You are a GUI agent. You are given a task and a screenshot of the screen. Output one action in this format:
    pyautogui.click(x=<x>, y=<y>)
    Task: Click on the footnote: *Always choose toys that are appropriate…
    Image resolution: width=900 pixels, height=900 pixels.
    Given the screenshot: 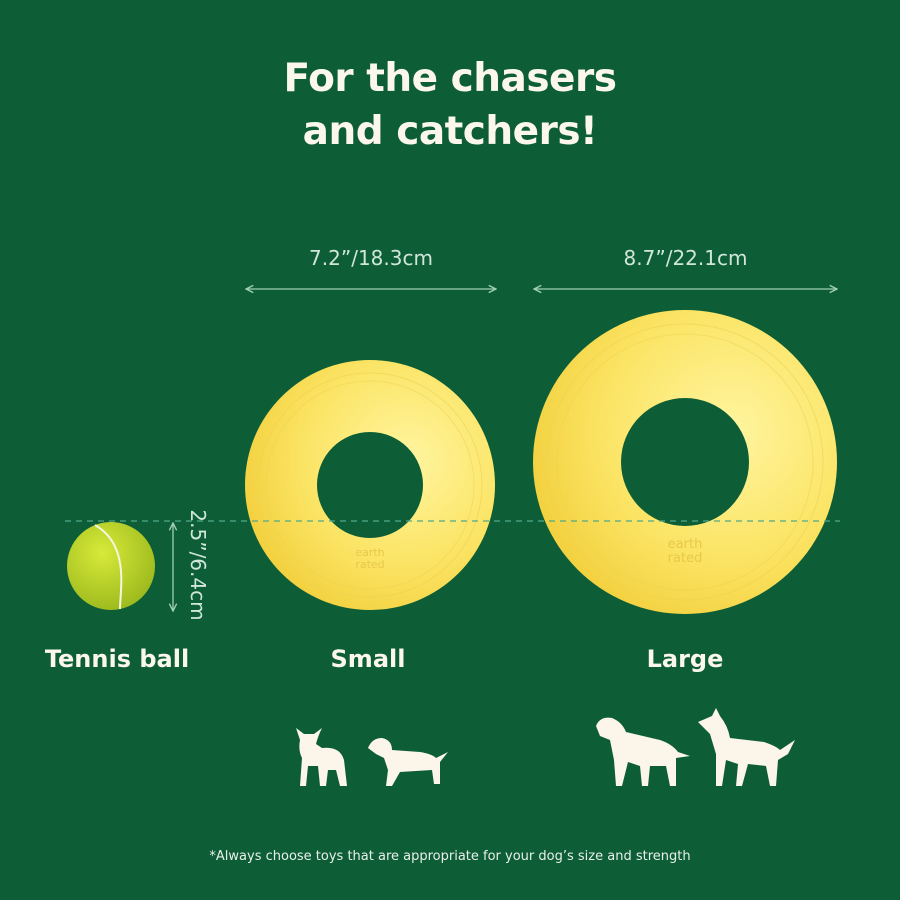 What is the action you would take?
    pyautogui.click(x=450, y=856)
    